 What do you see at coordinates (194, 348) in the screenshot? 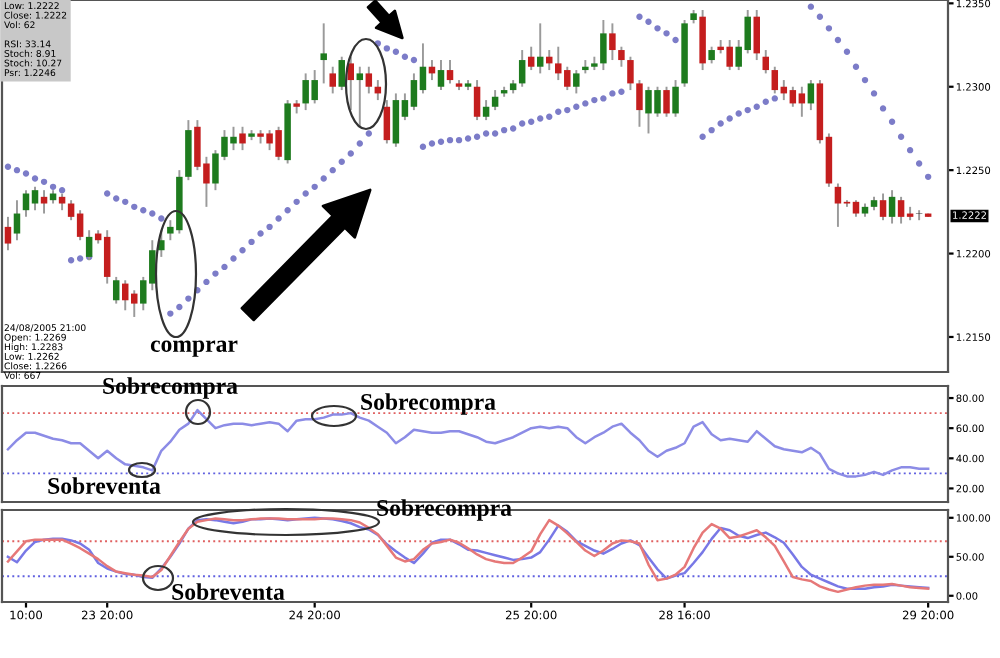
I see `annotation: comprar` at bounding box center [194, 348].